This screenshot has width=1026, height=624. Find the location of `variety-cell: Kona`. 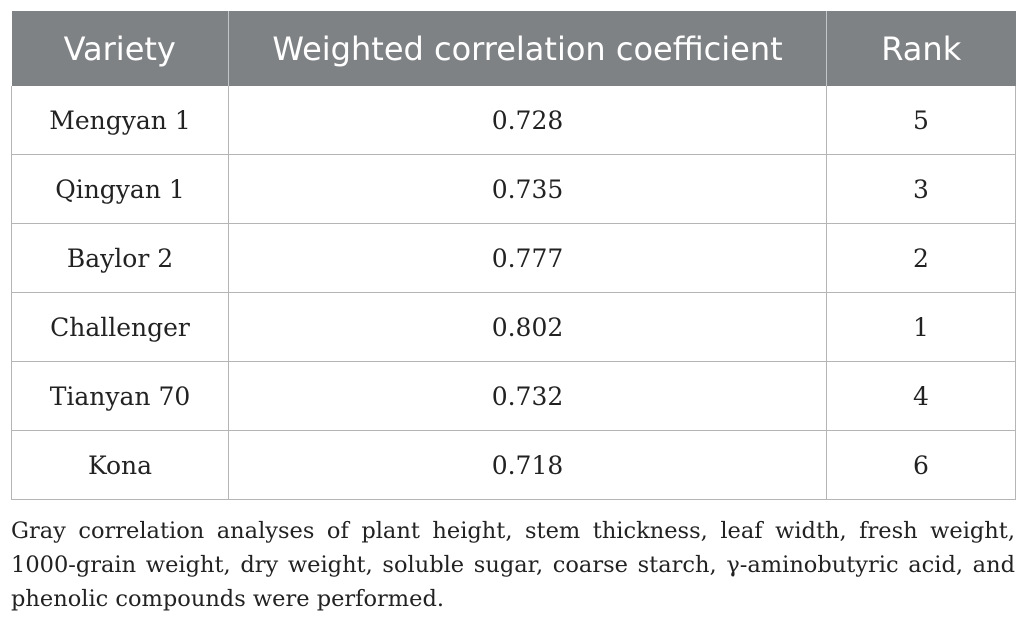

variety-cell: Kona is located at coordinates (120, 465).